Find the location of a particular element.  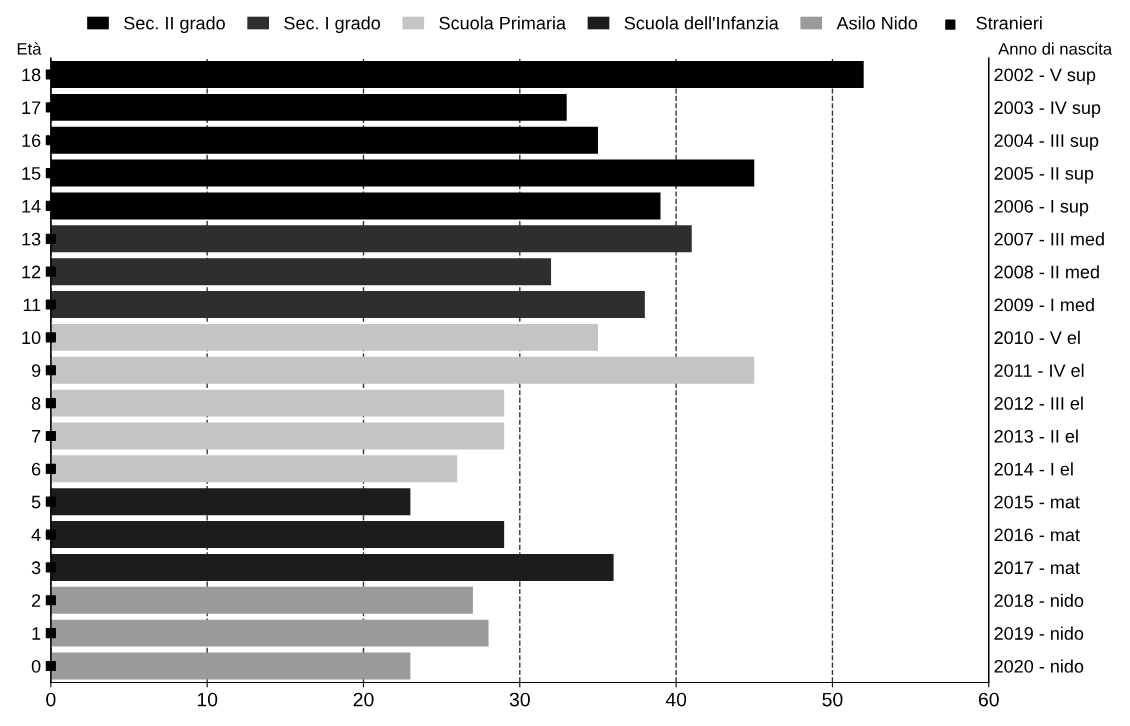

y2-tick-label: 2003 - IV sup is located at coordinates (1047, 109).